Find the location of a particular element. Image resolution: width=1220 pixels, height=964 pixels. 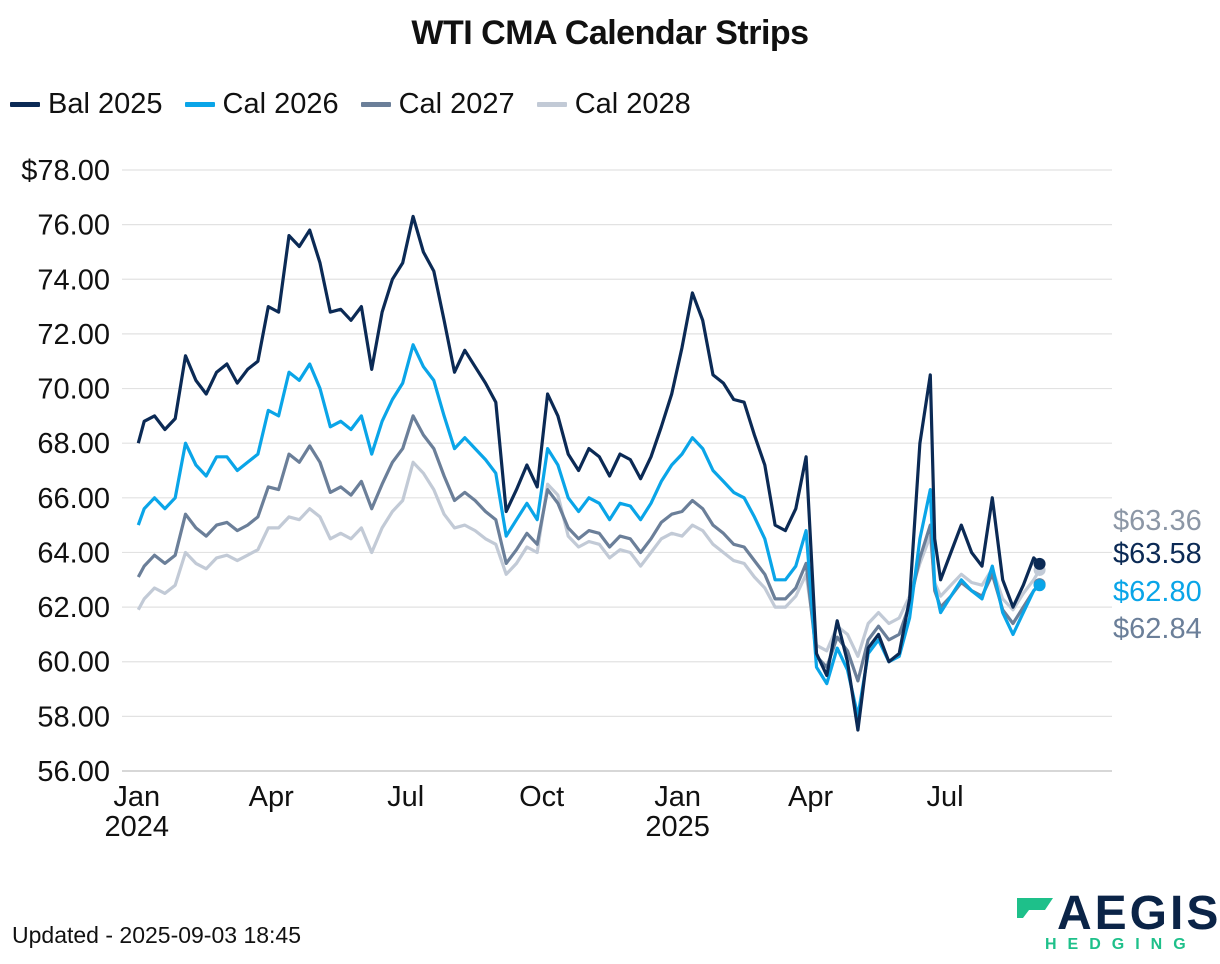

y-tick-label: 58.00 is located at coordinates (73, 717).